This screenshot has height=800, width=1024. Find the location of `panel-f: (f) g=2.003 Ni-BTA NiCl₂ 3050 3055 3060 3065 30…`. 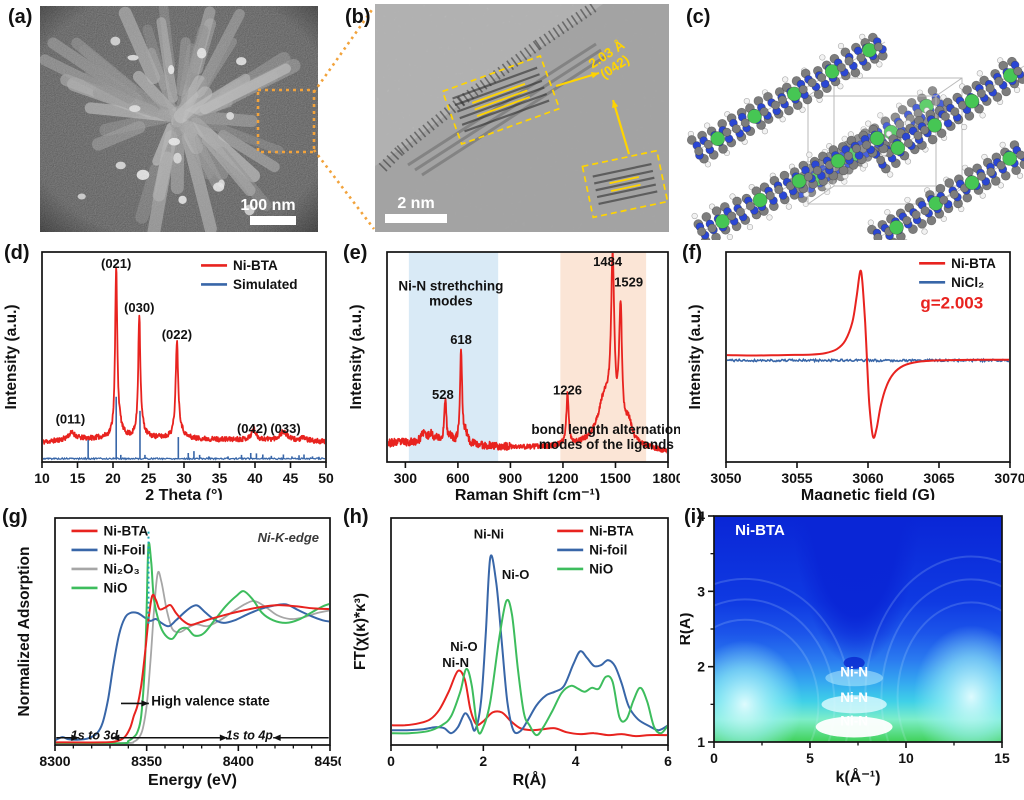

panel-f: (f) g=2.003 Ni-BTA NiCl₂ 3050 3055 3060 3065 30… is located at coordinates (852, 370).